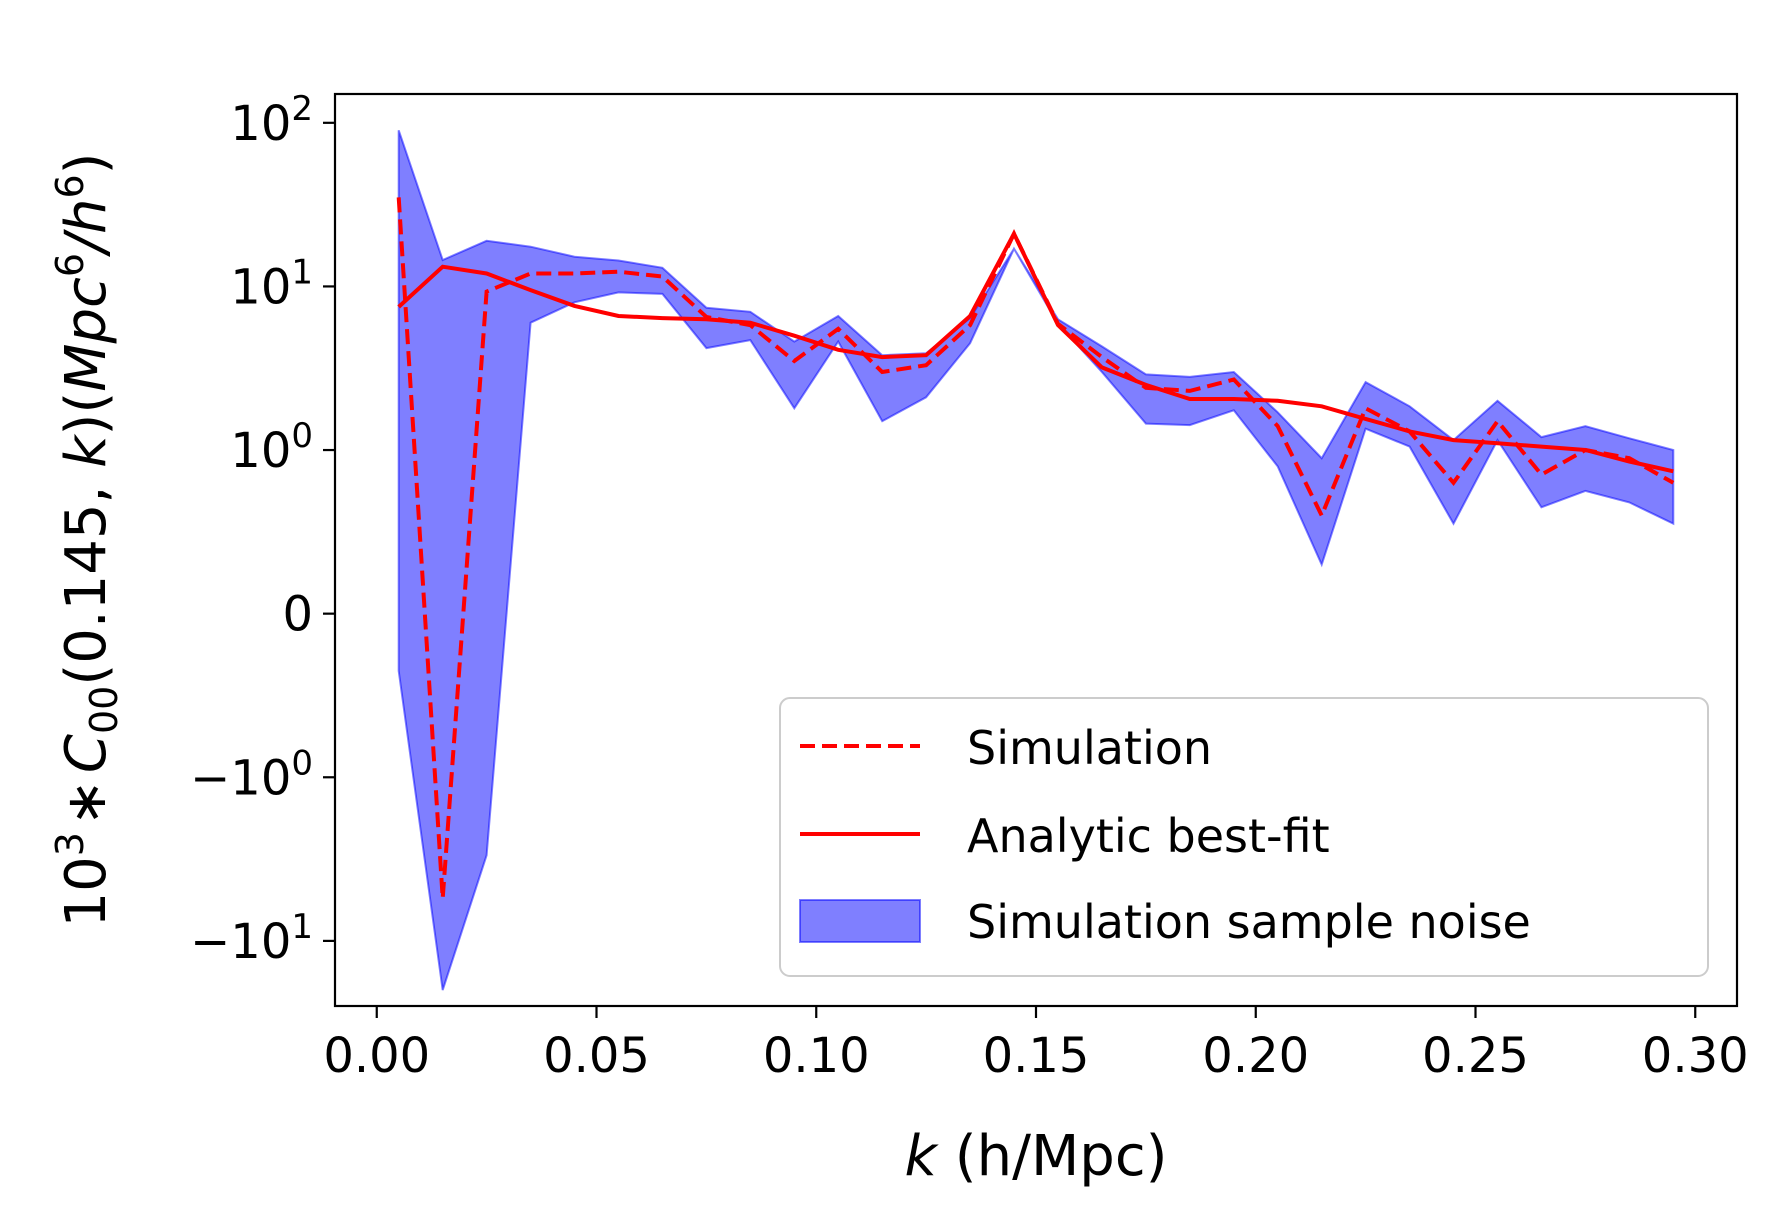  I want to click on x-tick-label: 0.10, so click(816, 1056).